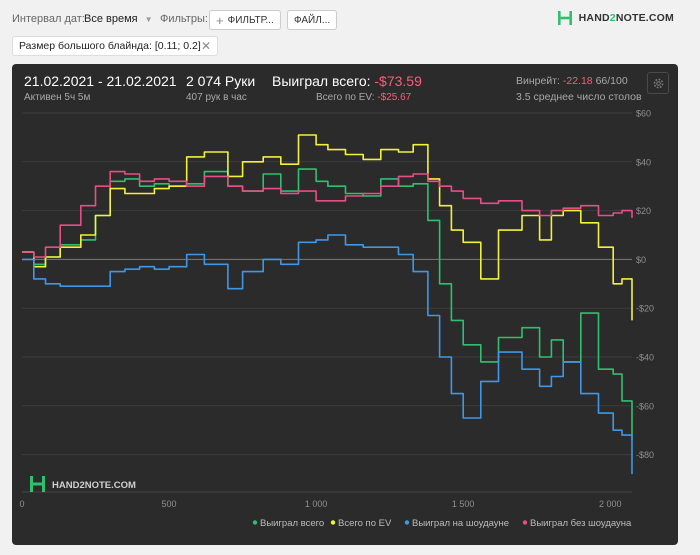 Image resolution: width=700 pixels, height=555 pixels. Describe the element at coordinates (643, 114) in the screenshot. I see `y-tick-label: $60` at that location.